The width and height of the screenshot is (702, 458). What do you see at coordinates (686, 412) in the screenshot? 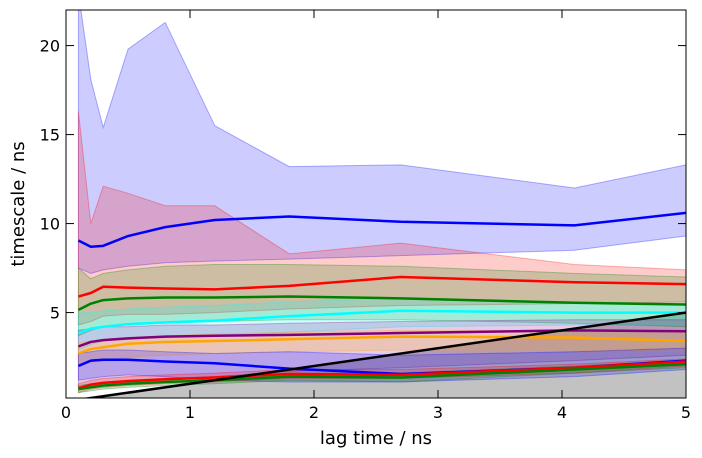
I see `x-tick-label: 5` at bounding box center [686, 412].